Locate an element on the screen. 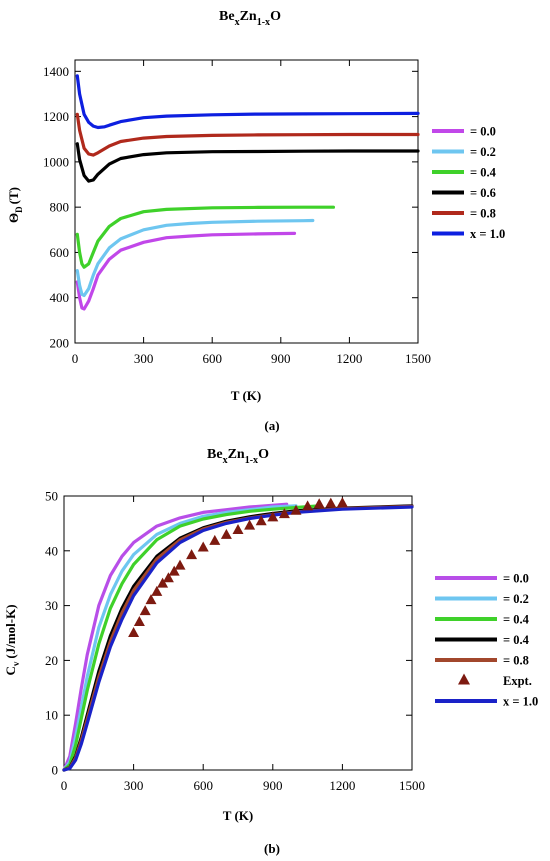  y-tick-label: 1400 is located at coordinates (56, 71).